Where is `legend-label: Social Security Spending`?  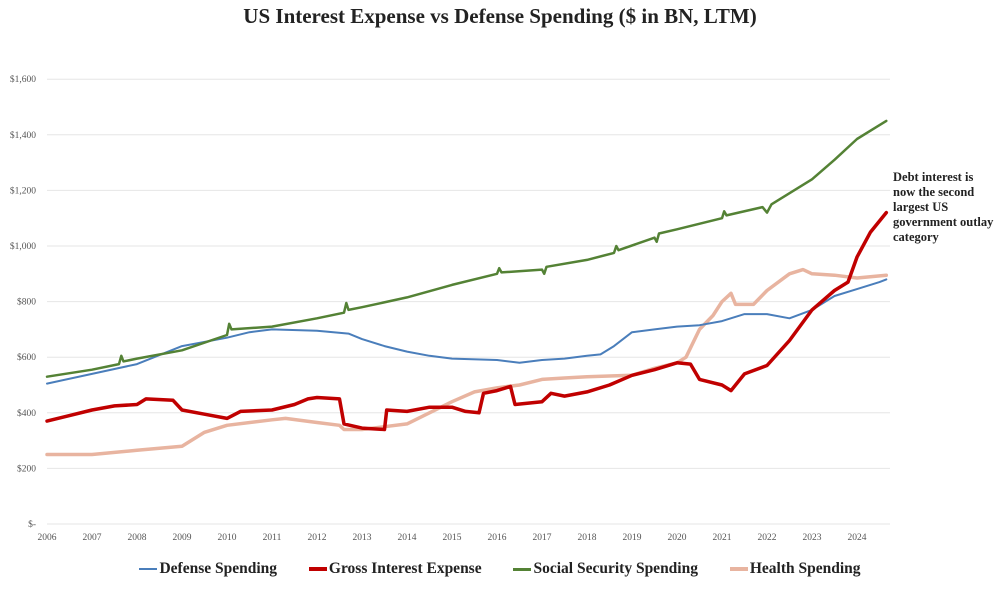
legend-label: Social Security Spending is located at coordinates (615, 568).